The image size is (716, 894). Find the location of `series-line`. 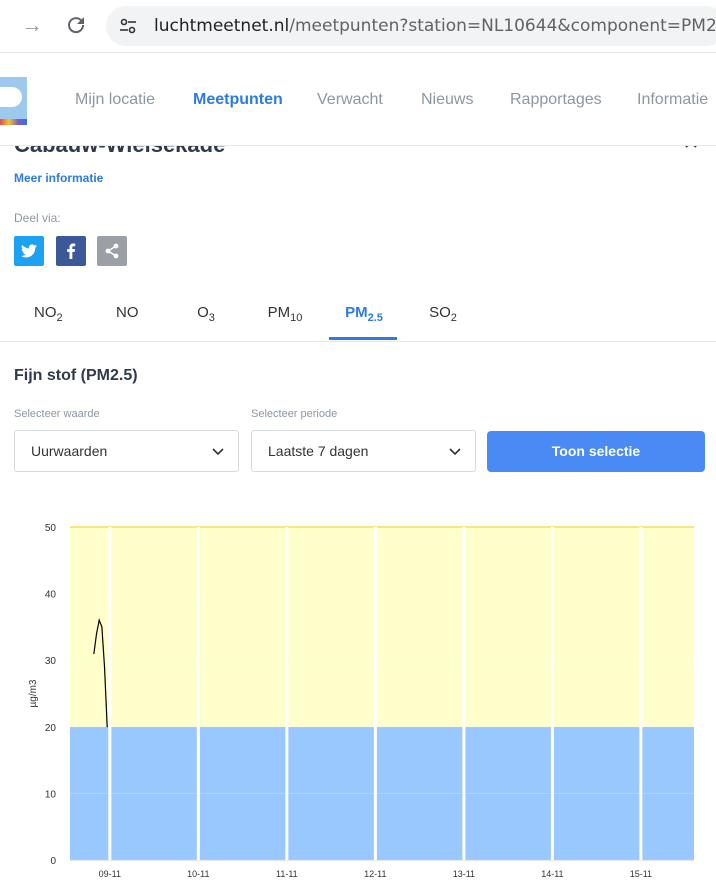

series-line is located at coordinates (100, 672).